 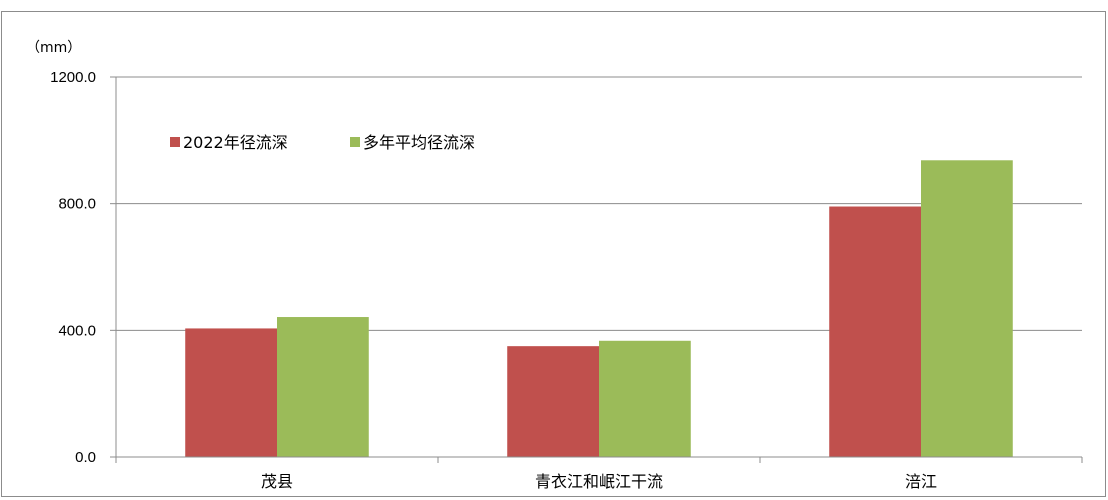 What do you see at coordinates (53, 48) in the screenshot?
I see `y-axis-unit-label: （mm）` at bounding box center [53, 48].